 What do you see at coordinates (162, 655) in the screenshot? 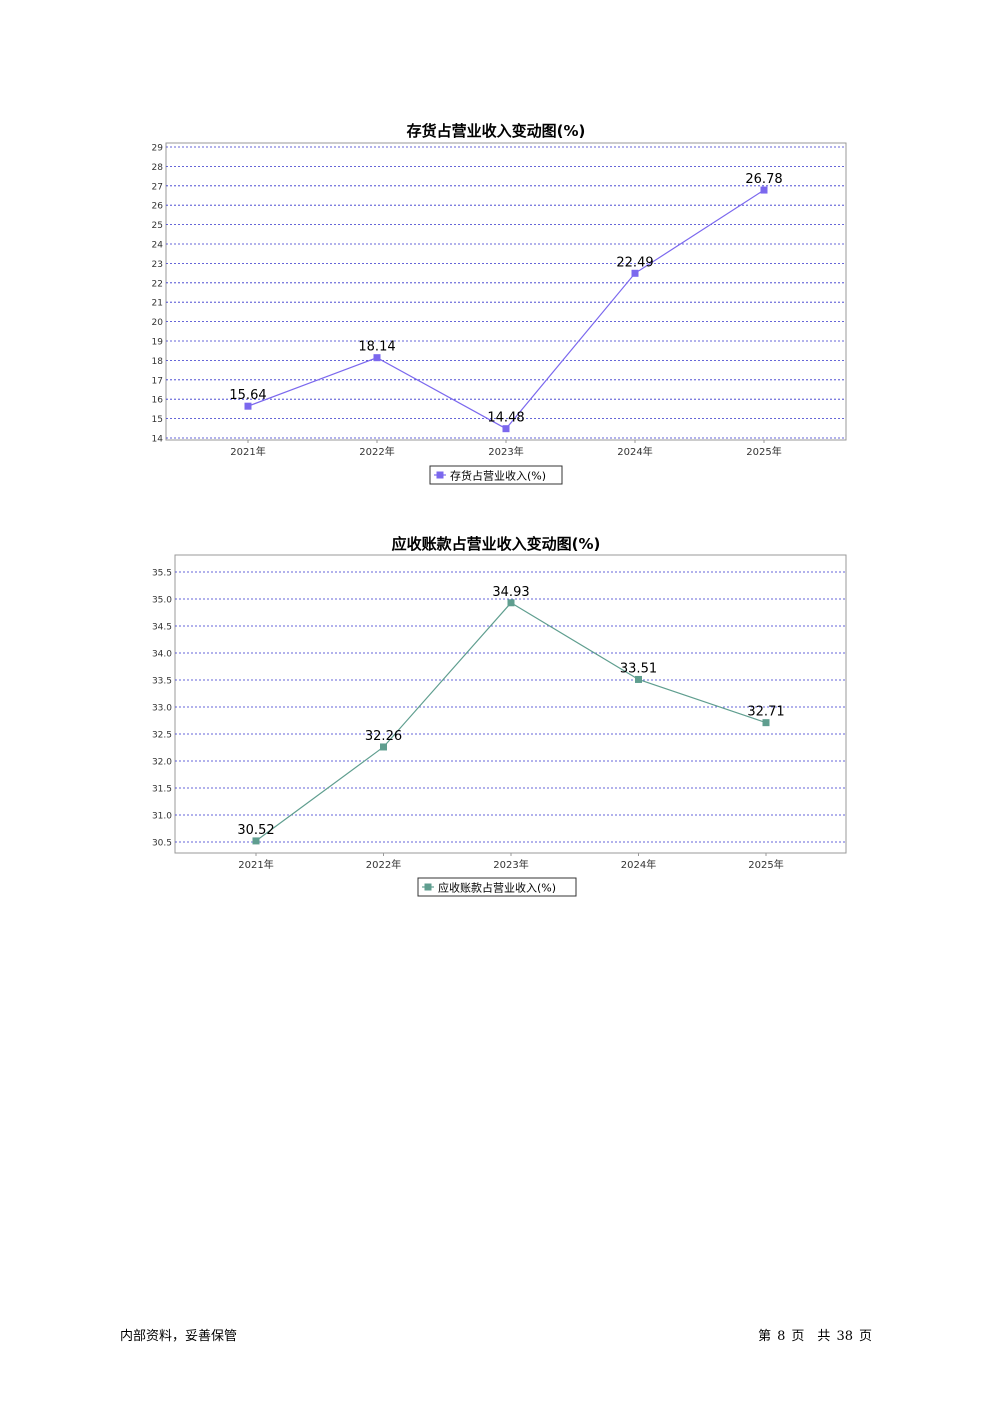
I see `y-tick-label: 34.0` at bounding box center [162, 655].